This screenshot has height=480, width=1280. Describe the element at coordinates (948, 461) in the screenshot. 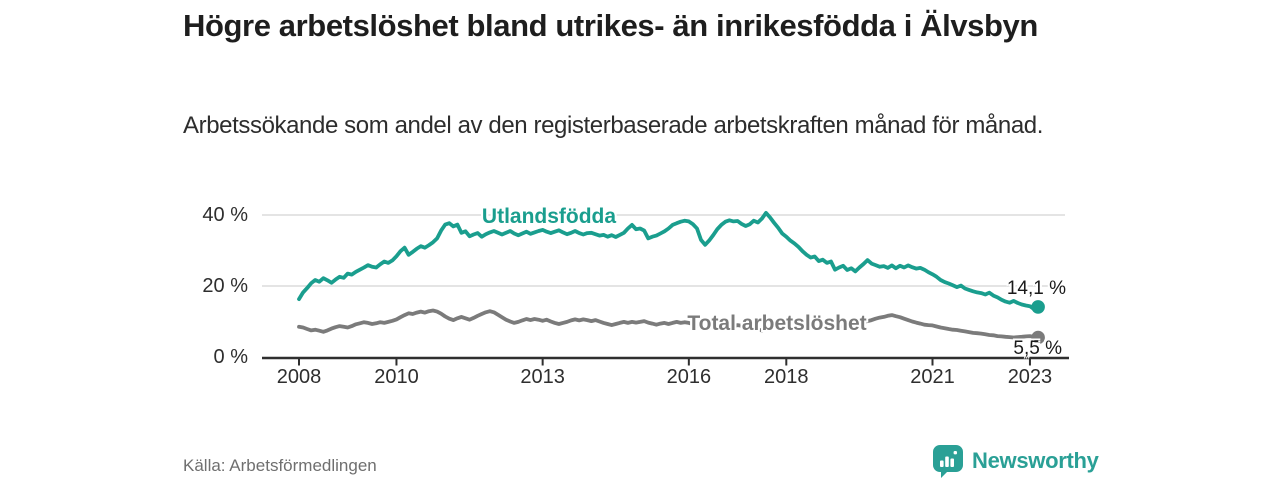

I see `newsworthy-logo-icon` at that location.